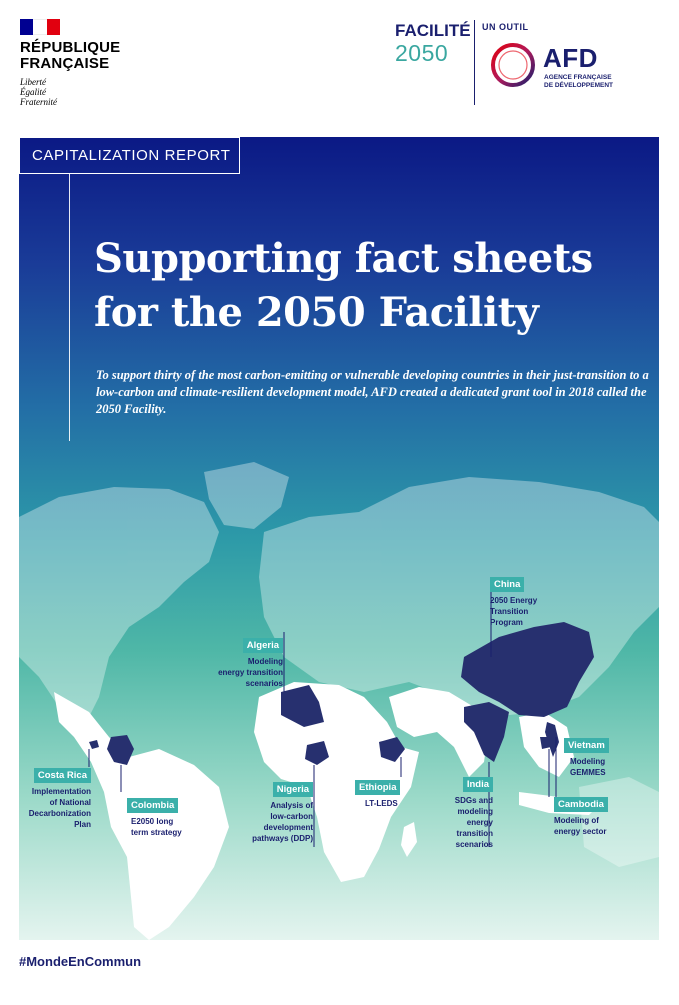  What do you see at coordinates (61, 791) in the screenshot?
I see `desc-line: Implementation` at bounding box center [61, 791].